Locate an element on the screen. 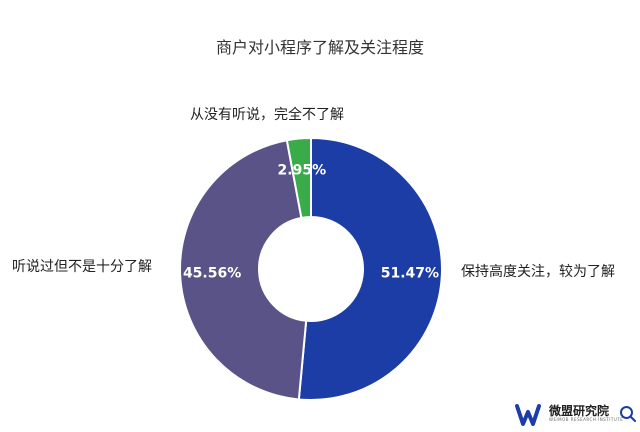  category-label-focused: 保持高度关注，较为了解 is located at coordinates (538, 272).